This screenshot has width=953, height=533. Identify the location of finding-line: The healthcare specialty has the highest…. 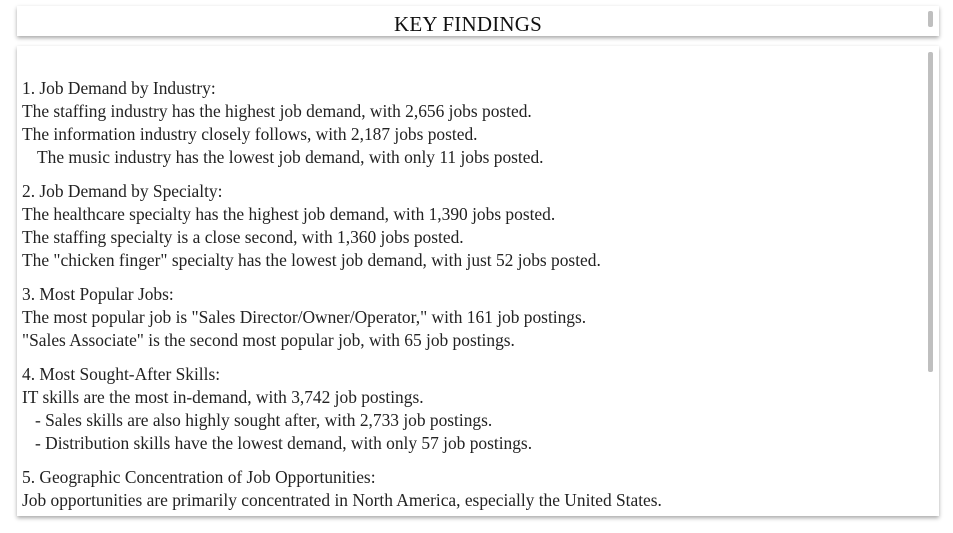
(289, 214).